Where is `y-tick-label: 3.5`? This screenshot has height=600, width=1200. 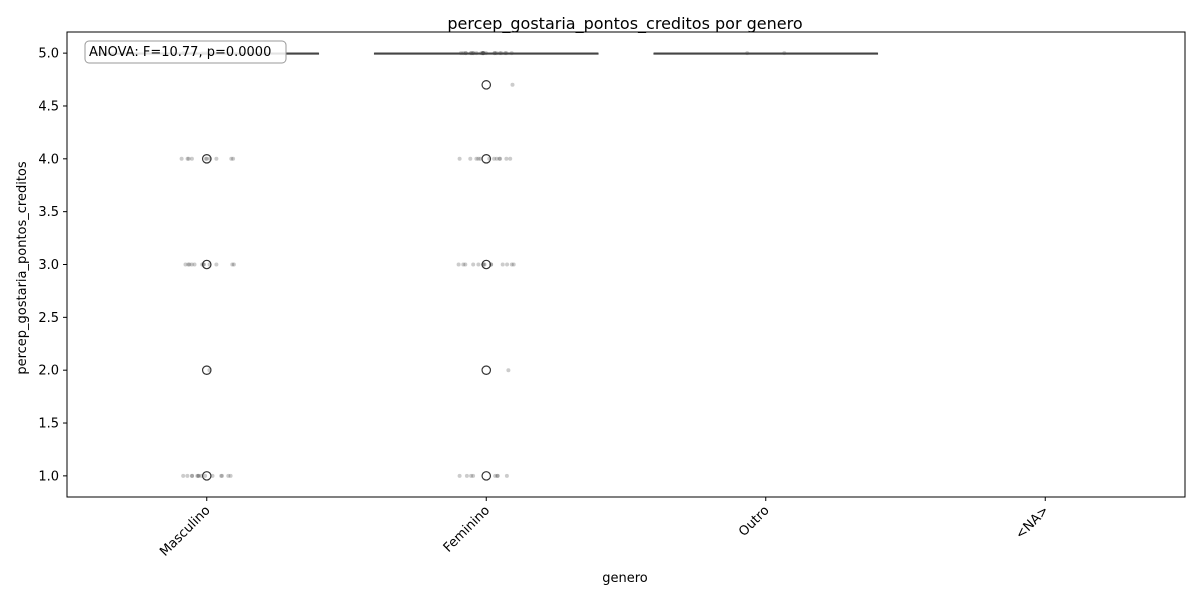 y-tick-label: 3.5 is located at coordinates (48, 212).